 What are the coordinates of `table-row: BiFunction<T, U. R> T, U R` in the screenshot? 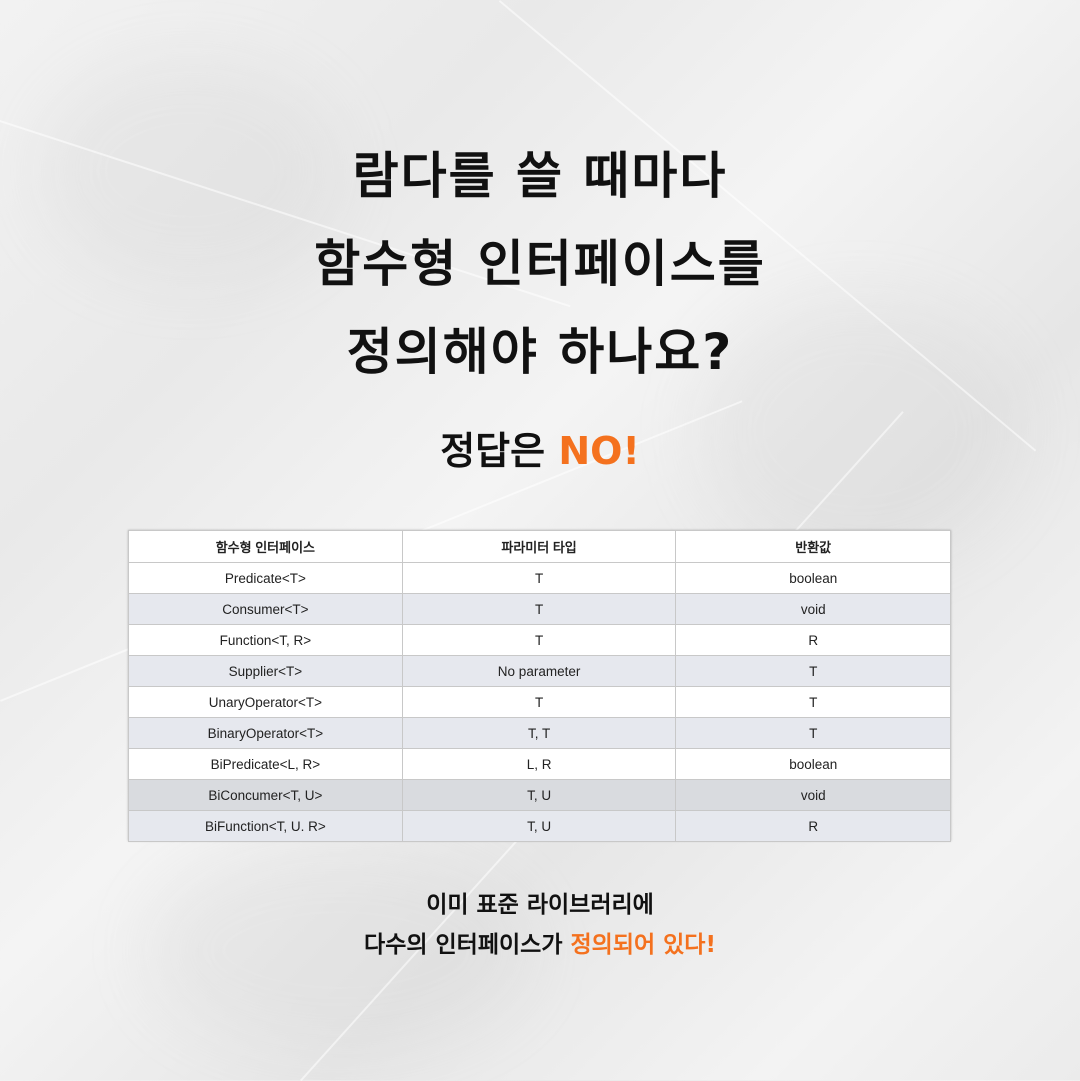 It's located at (539, 826).